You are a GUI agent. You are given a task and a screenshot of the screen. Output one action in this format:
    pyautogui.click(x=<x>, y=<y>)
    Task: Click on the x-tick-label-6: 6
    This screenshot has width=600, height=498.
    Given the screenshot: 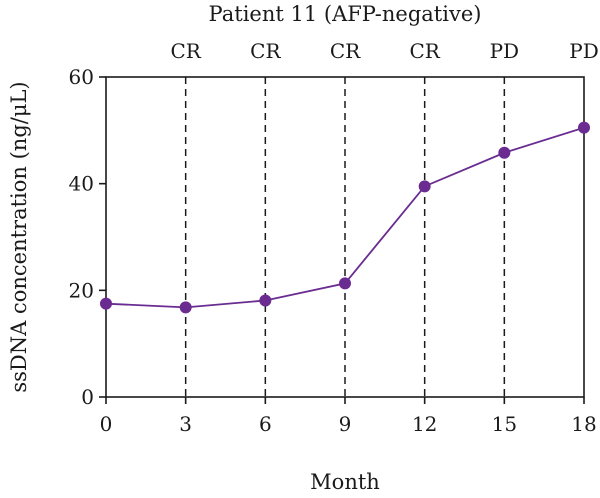 What is the action you would take?
    pyautogui.click(x=265, y=424)
    